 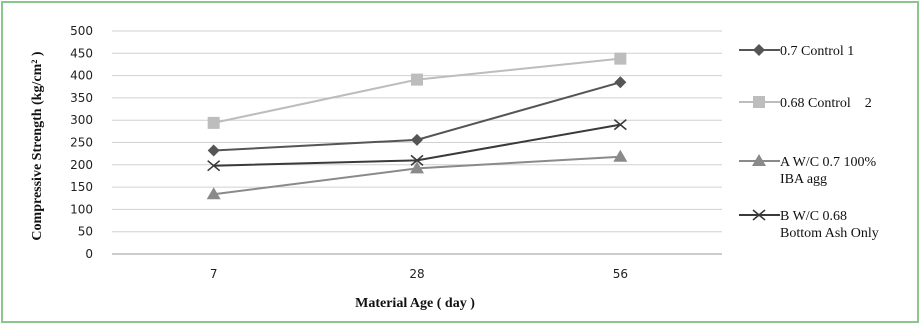 I want to click on x-axis-title: Material Age ( day ), so click(x=415, y=303).